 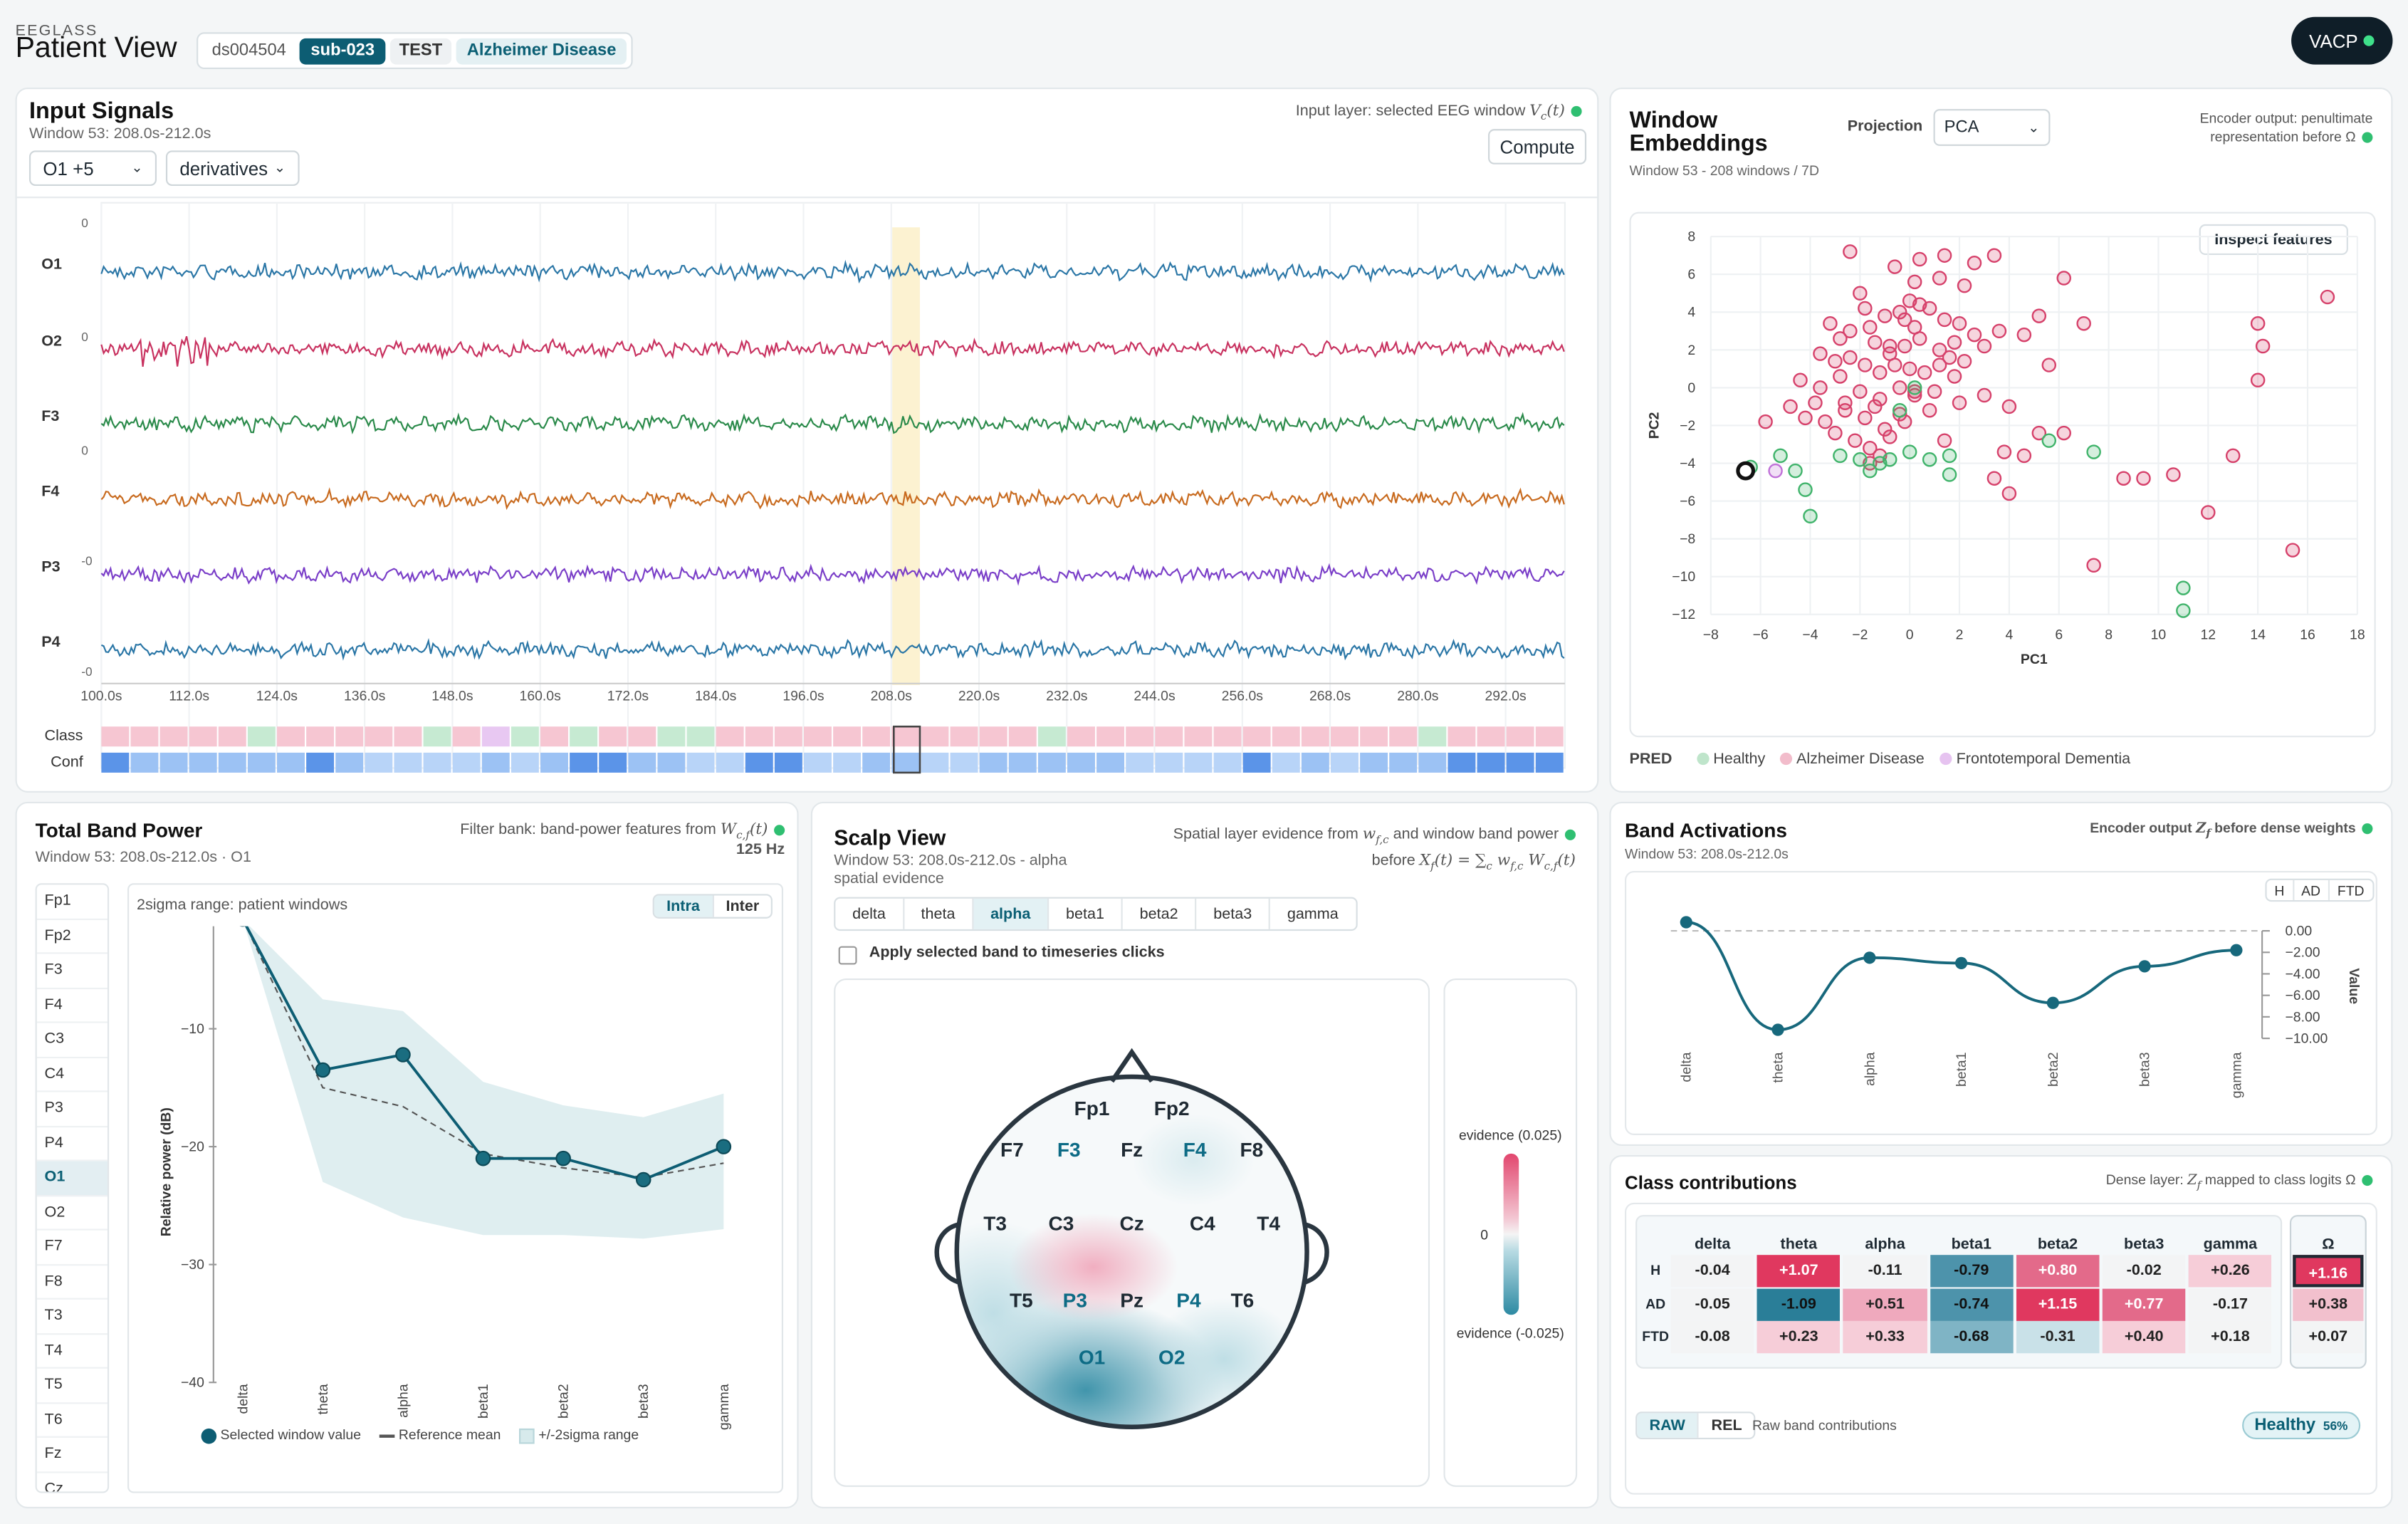 I want to click on heatmap-cell: +0.80, so click(x=2058, y=1271).